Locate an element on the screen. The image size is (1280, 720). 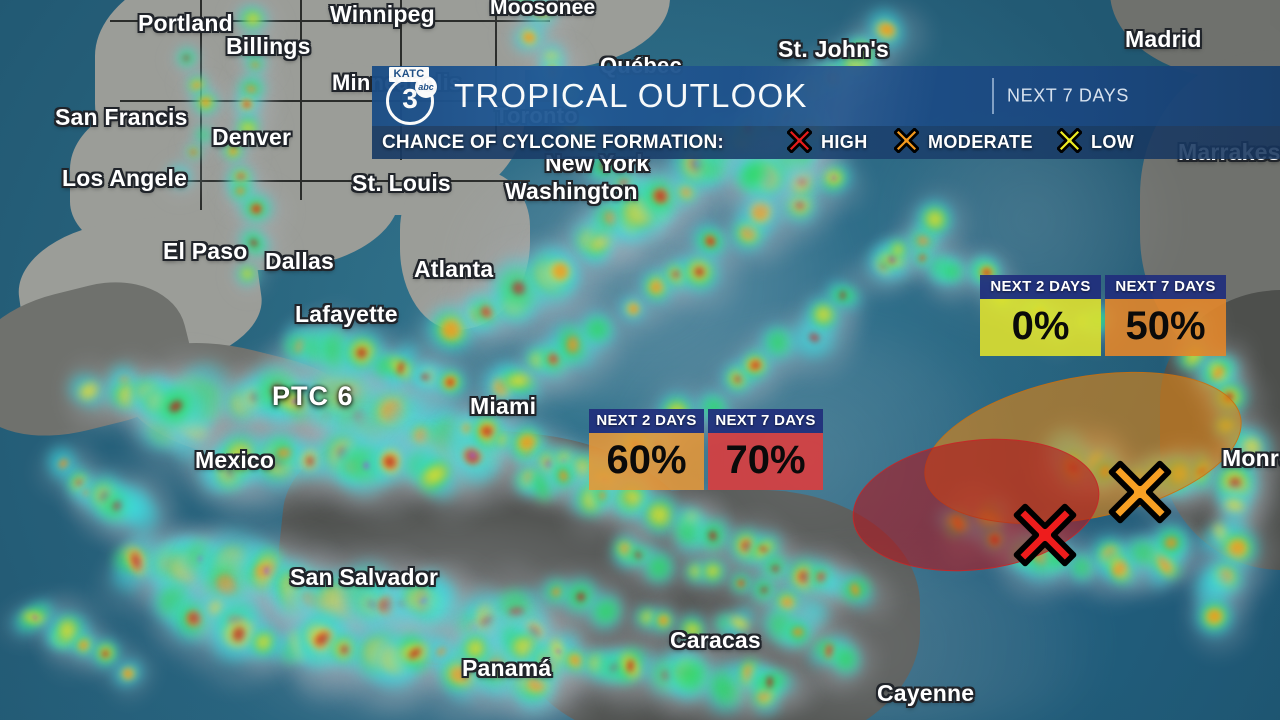
moderate-risk-marker is located at coordinates (1140, 492).